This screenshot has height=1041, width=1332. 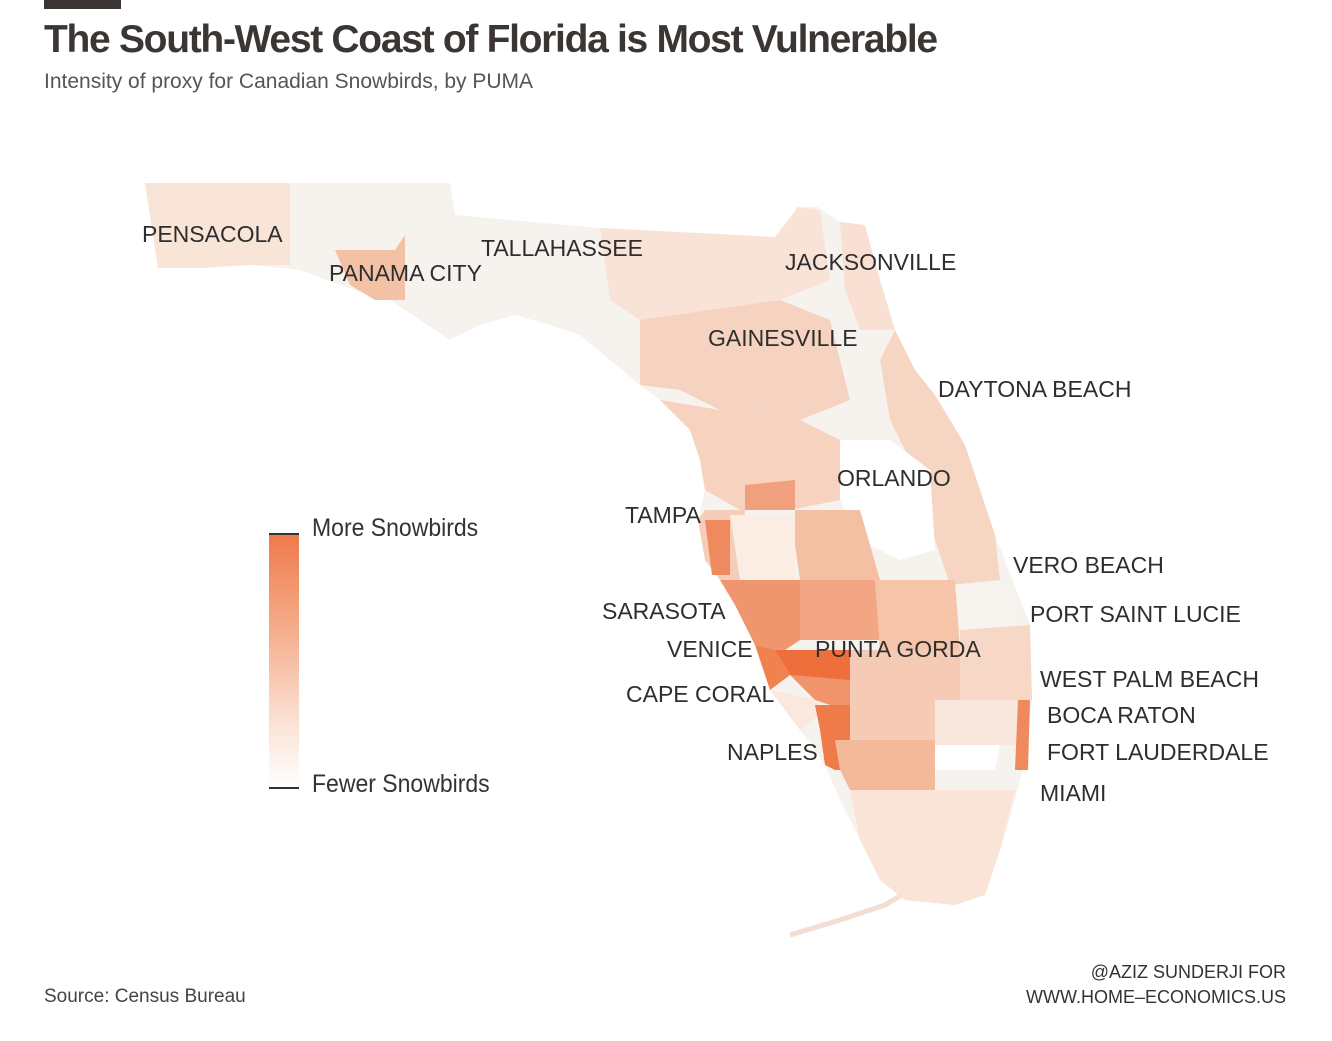 I want to click on top-accent-bar, so click(x=82, y=4).